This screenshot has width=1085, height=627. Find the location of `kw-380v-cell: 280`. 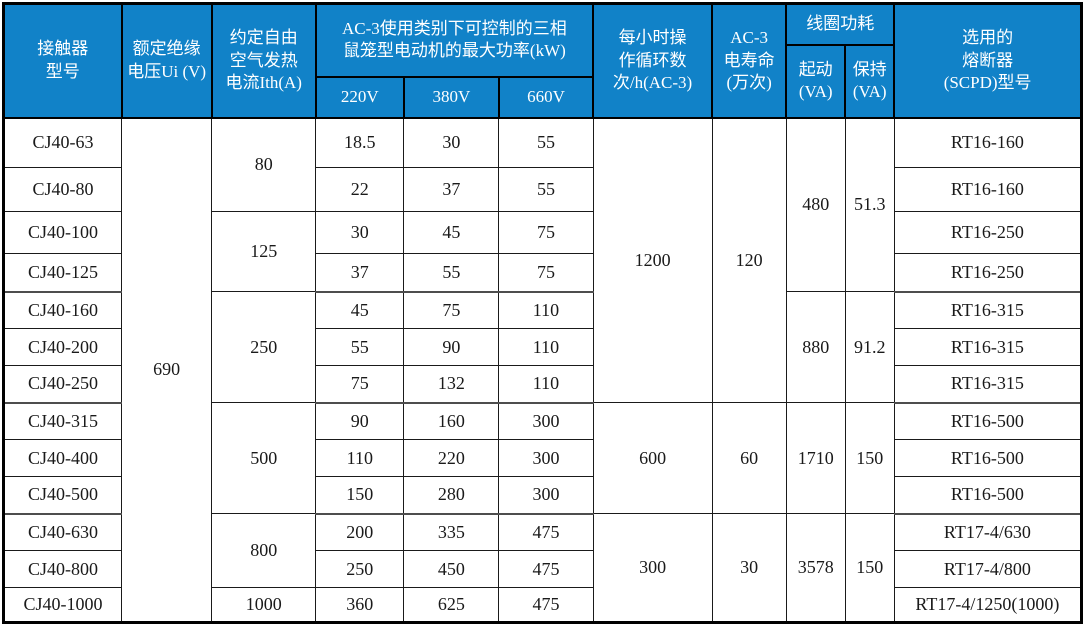

kw-380v-cell: 280 is located at coordinates (451, 495).